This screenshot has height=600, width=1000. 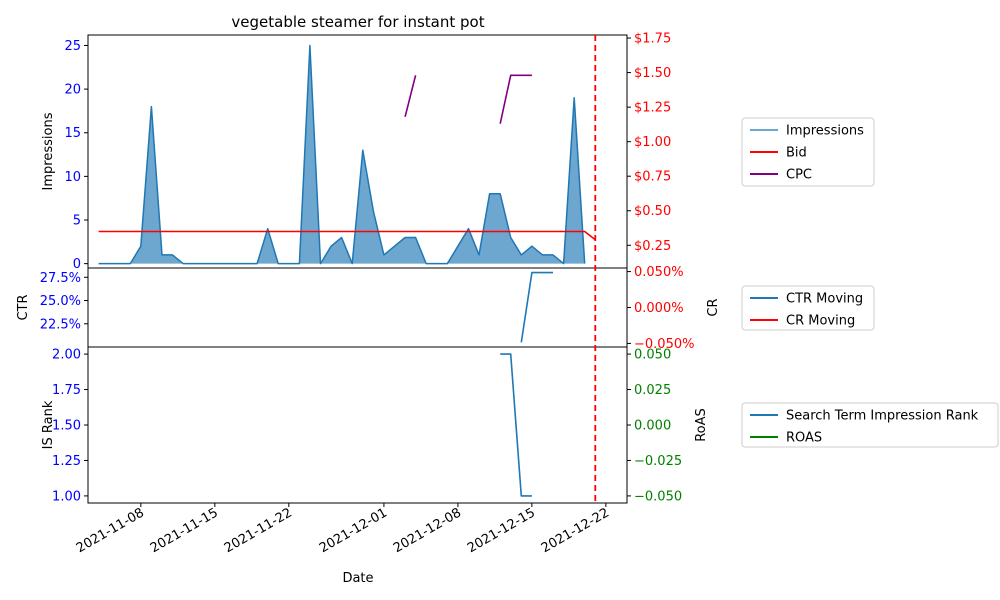 I want to click on x-tick-label: 2021-11-15, so click(x=184, y=530).